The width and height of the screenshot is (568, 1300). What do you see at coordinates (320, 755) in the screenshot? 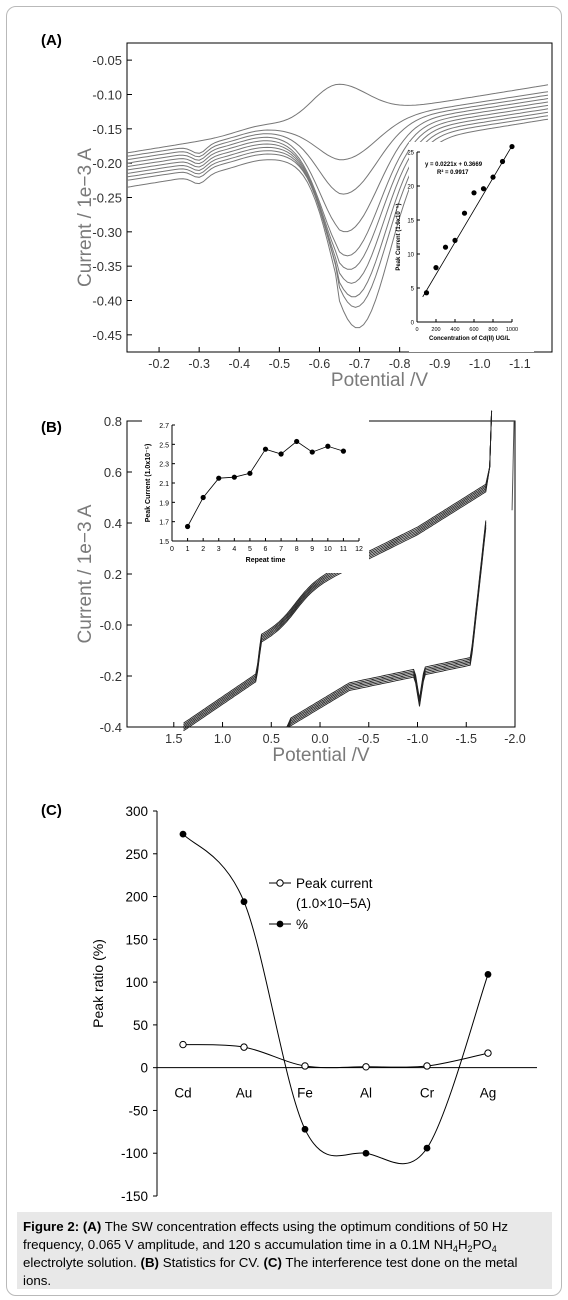
I see `x-axis-label: Potential /V` at bounding box center [320, 755].